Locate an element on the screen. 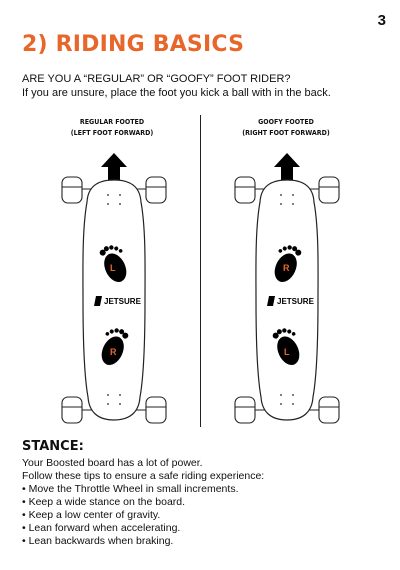  stance-heading: STANCE: is located at coordinates (53, 446).